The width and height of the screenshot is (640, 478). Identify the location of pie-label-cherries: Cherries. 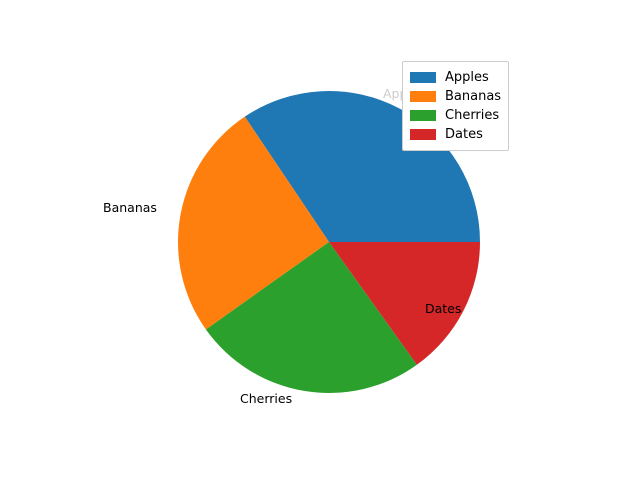
(266, 398).